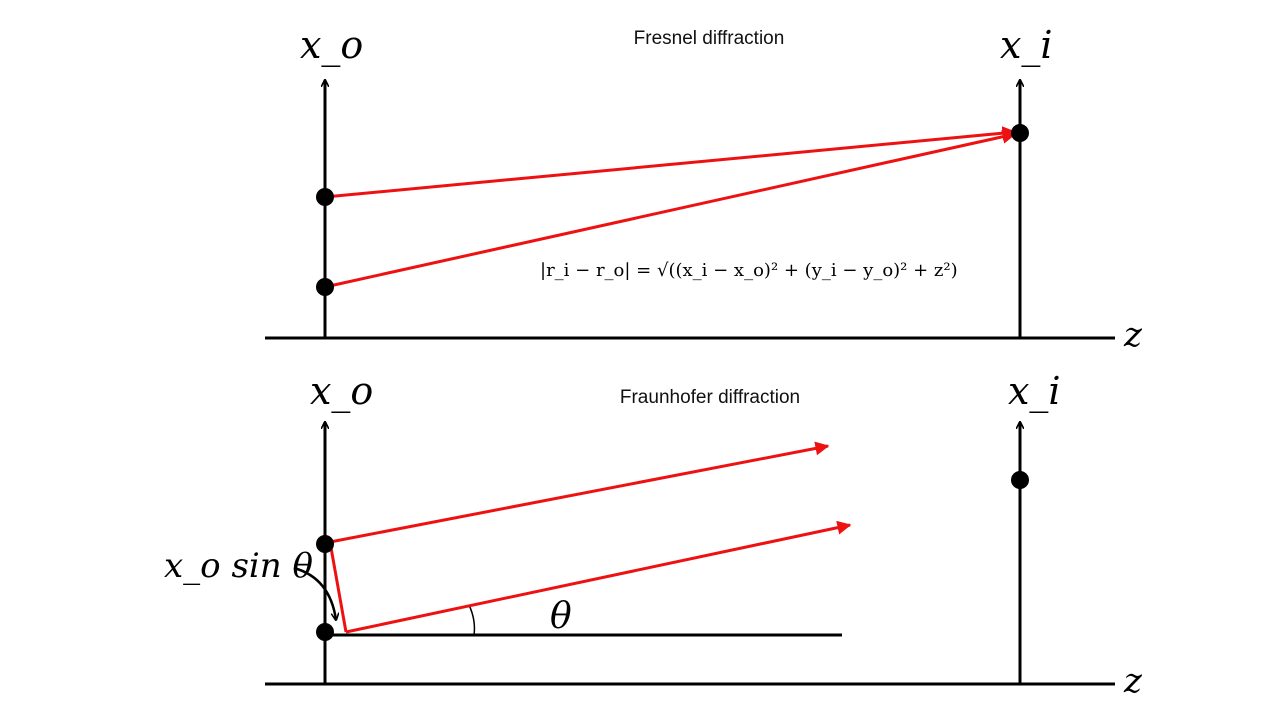 This screenshot has height=720, width=1280. I want to click on fraunhofer-title: Fraunhofer diffraction, so click(710, 397).